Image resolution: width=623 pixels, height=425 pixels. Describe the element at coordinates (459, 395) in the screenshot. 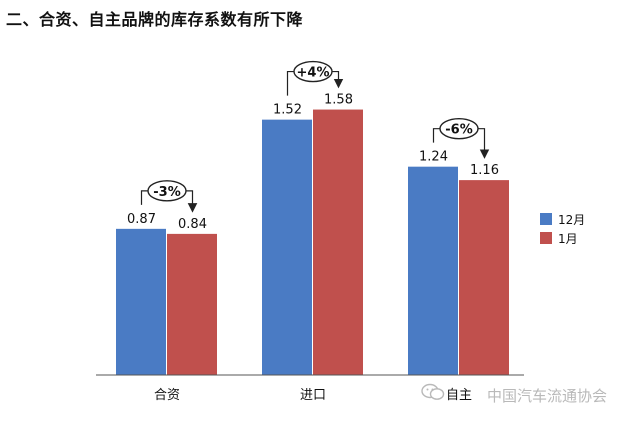

I see `category-label: 自主` at that location.